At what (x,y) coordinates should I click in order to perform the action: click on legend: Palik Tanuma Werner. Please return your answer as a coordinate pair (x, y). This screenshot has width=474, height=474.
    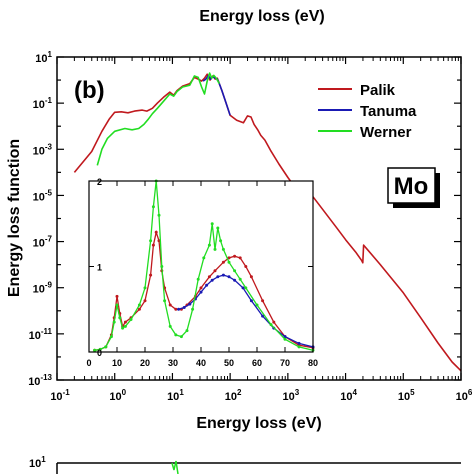
    Looking at the image, I should click on (367, 111).